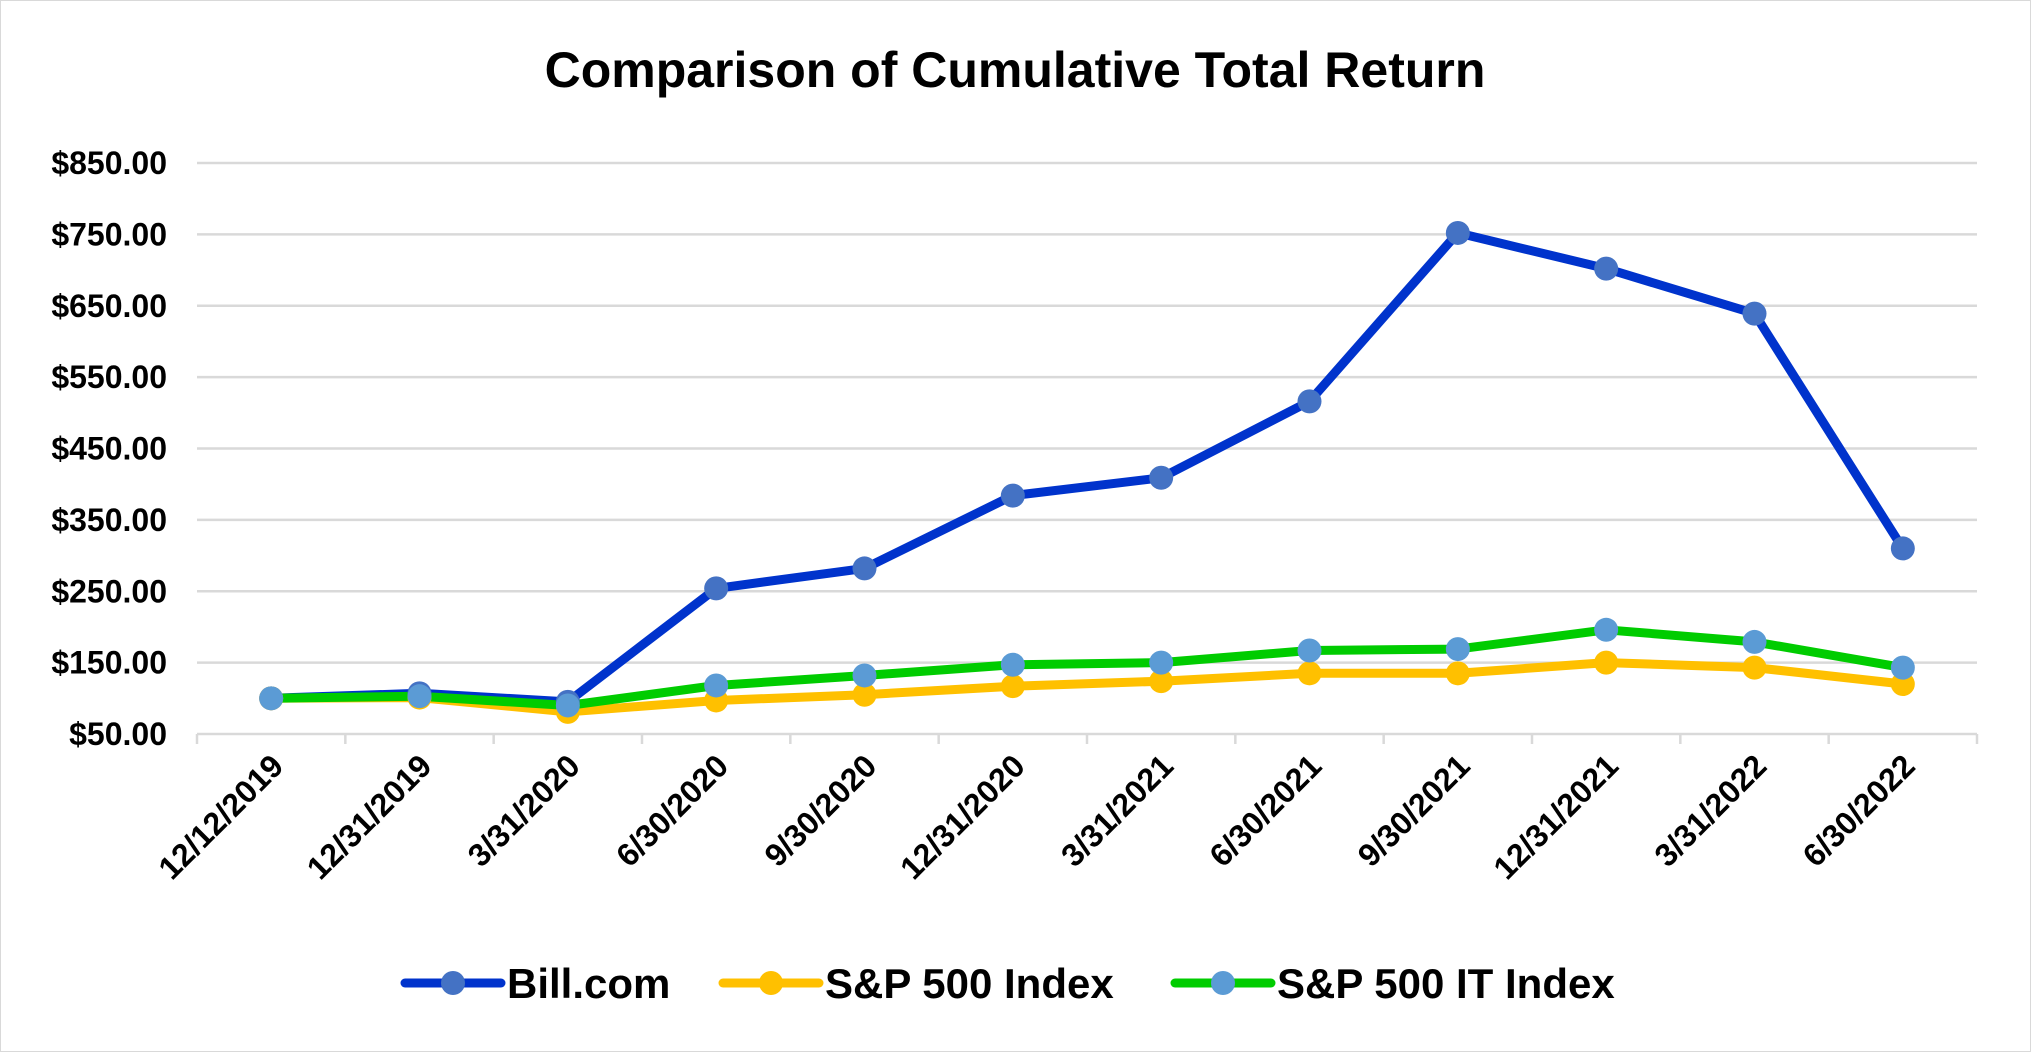 This screenshot has width=2031, height=1056. Describe the element at coordinates (1265, 810) in the screenshot. I see `x-tick-label: 6/30/2021` at that location.